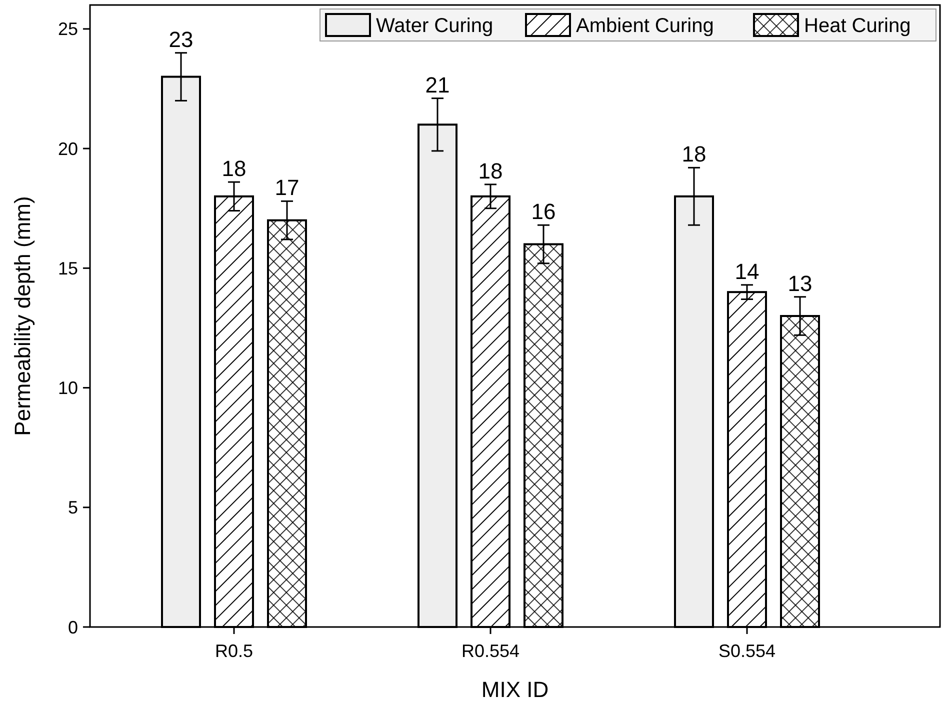  Describe the element at coordinates (543, 211) in the screenshot. I see `data-label: 16` at that location.